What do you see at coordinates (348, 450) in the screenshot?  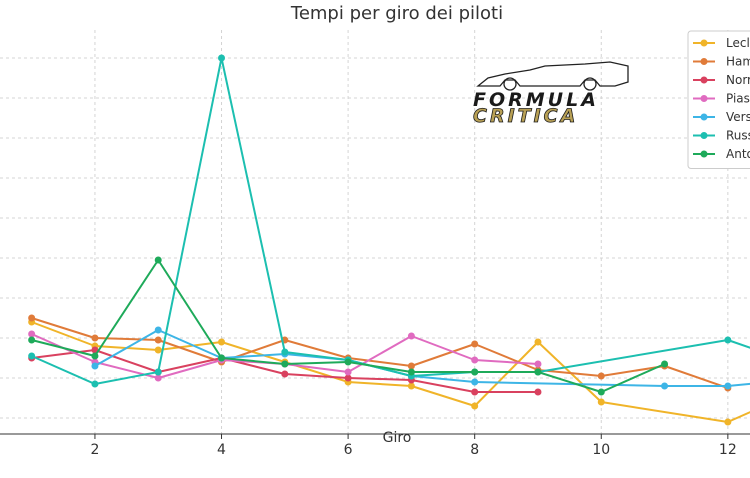 I see `x-tick-label: 6` at bounding box center [348, 450].